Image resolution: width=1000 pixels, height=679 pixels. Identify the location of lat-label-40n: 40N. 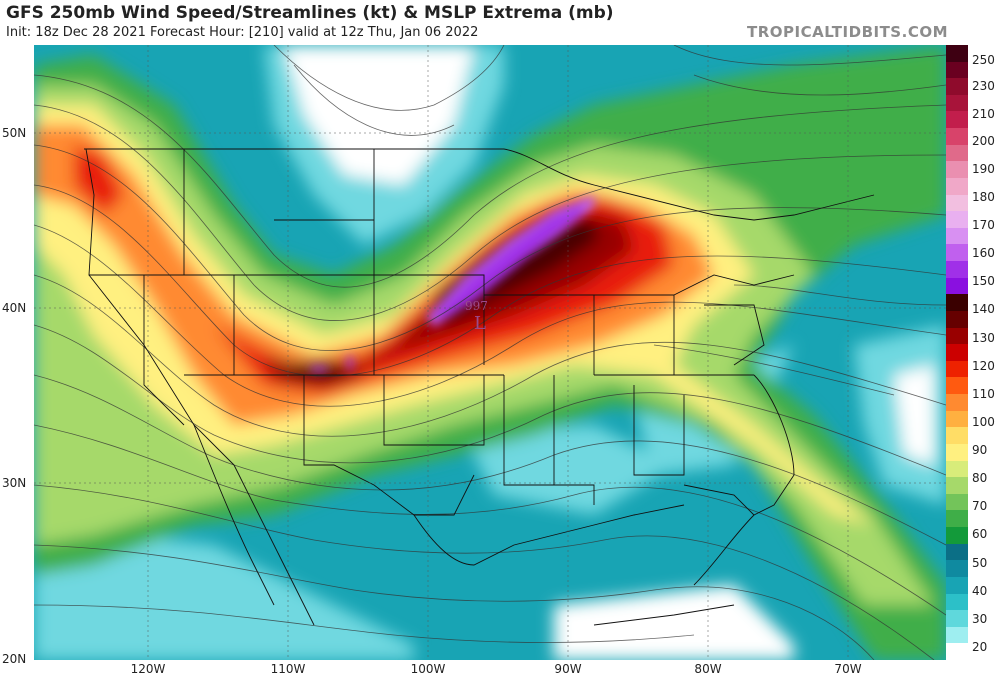
(14, 308).